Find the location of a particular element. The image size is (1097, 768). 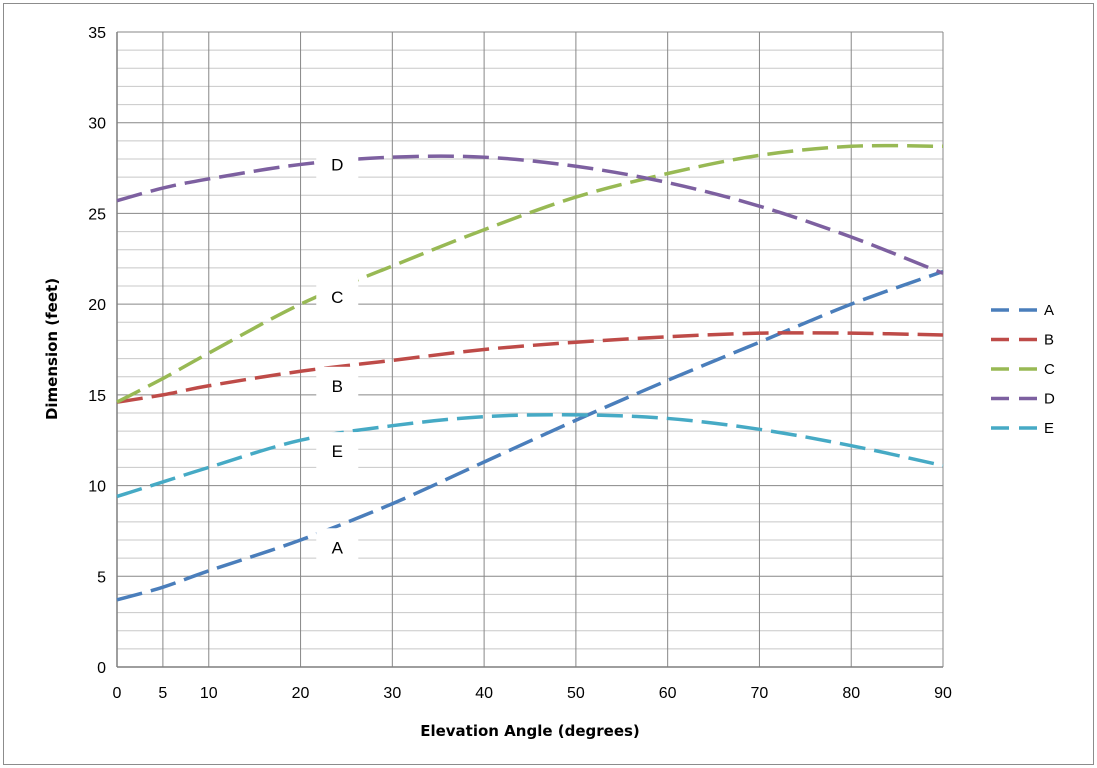

x-tick-label: 30 is located at coordinates (392, 693).